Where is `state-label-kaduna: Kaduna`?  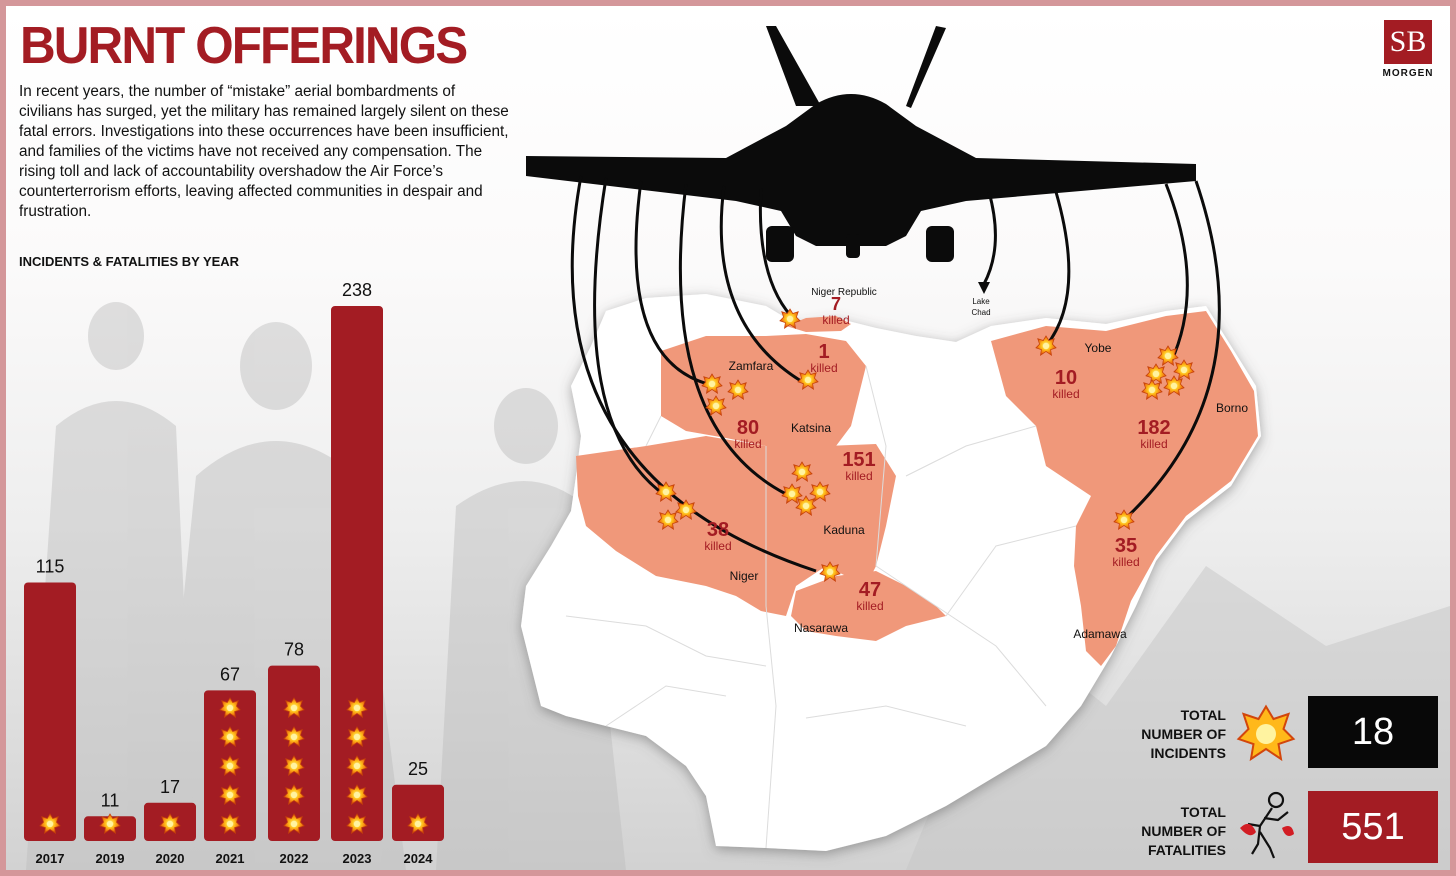 state-label-kaduna: Kaduna is located at coordinates (844, 530).